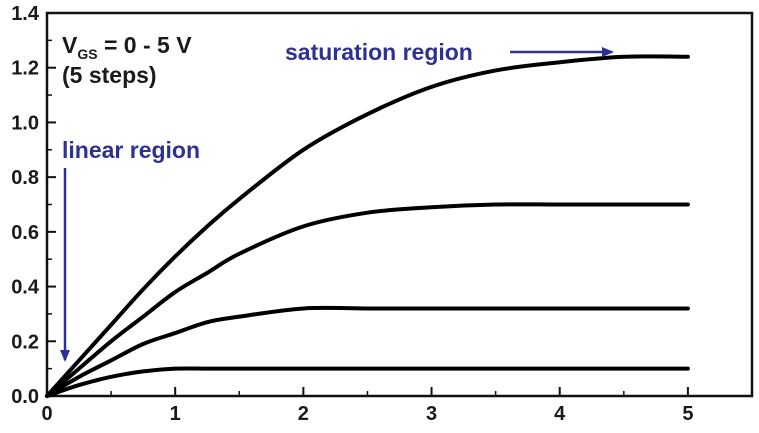 The width and height of the screenshot is (759, 433). I want to click on saturation-region-label: saturation region, so click(379, 52).